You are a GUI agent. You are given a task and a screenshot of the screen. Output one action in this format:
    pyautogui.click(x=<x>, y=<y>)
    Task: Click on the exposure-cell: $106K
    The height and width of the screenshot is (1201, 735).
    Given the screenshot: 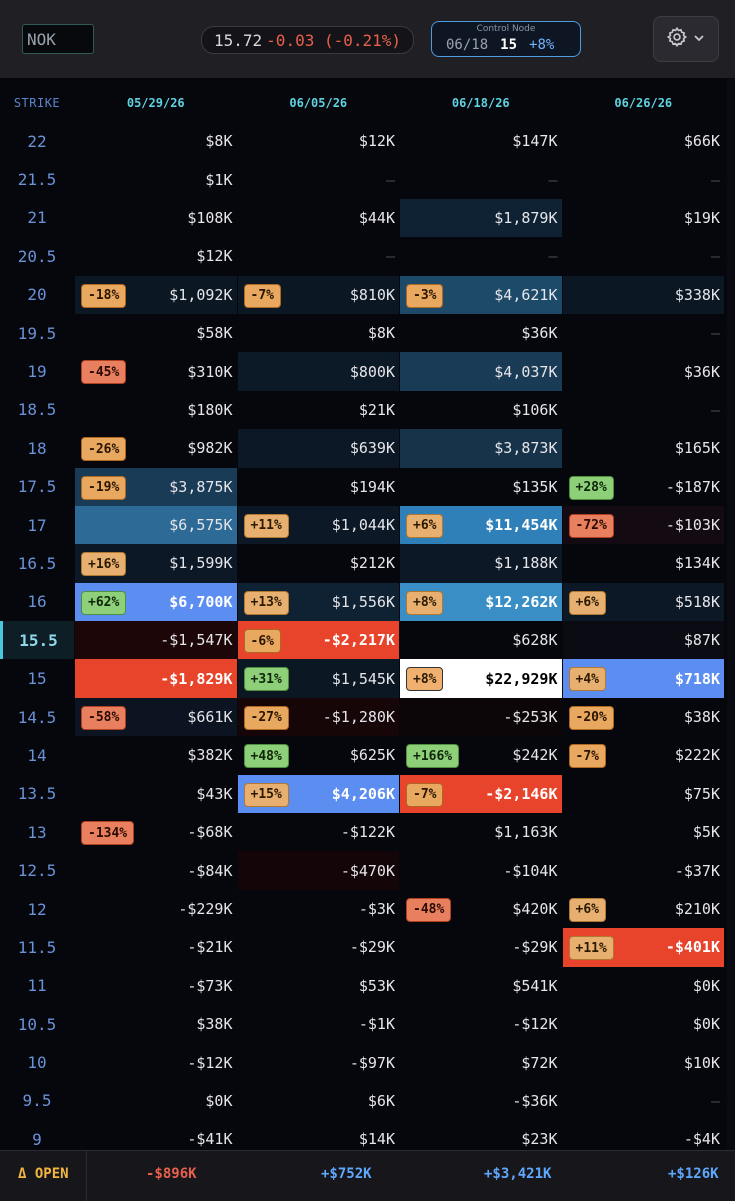 What is the action you would take?
    pyautogui.click(x=481, y=410)
    